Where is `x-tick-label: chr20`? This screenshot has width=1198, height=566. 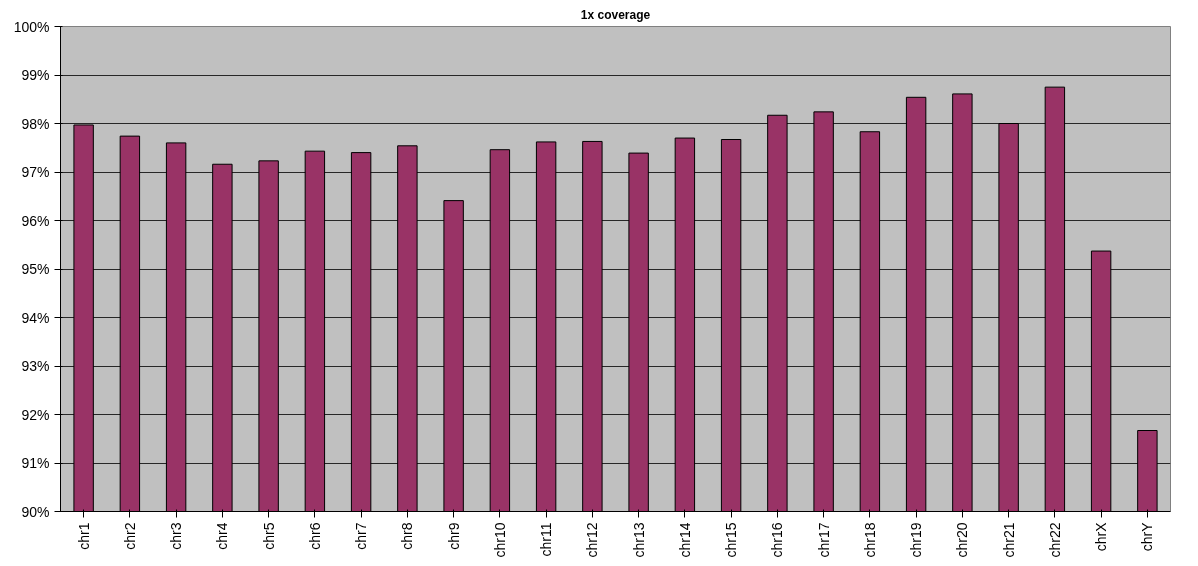
x-tick-label: chr20 is located at coordinates (962, 540).